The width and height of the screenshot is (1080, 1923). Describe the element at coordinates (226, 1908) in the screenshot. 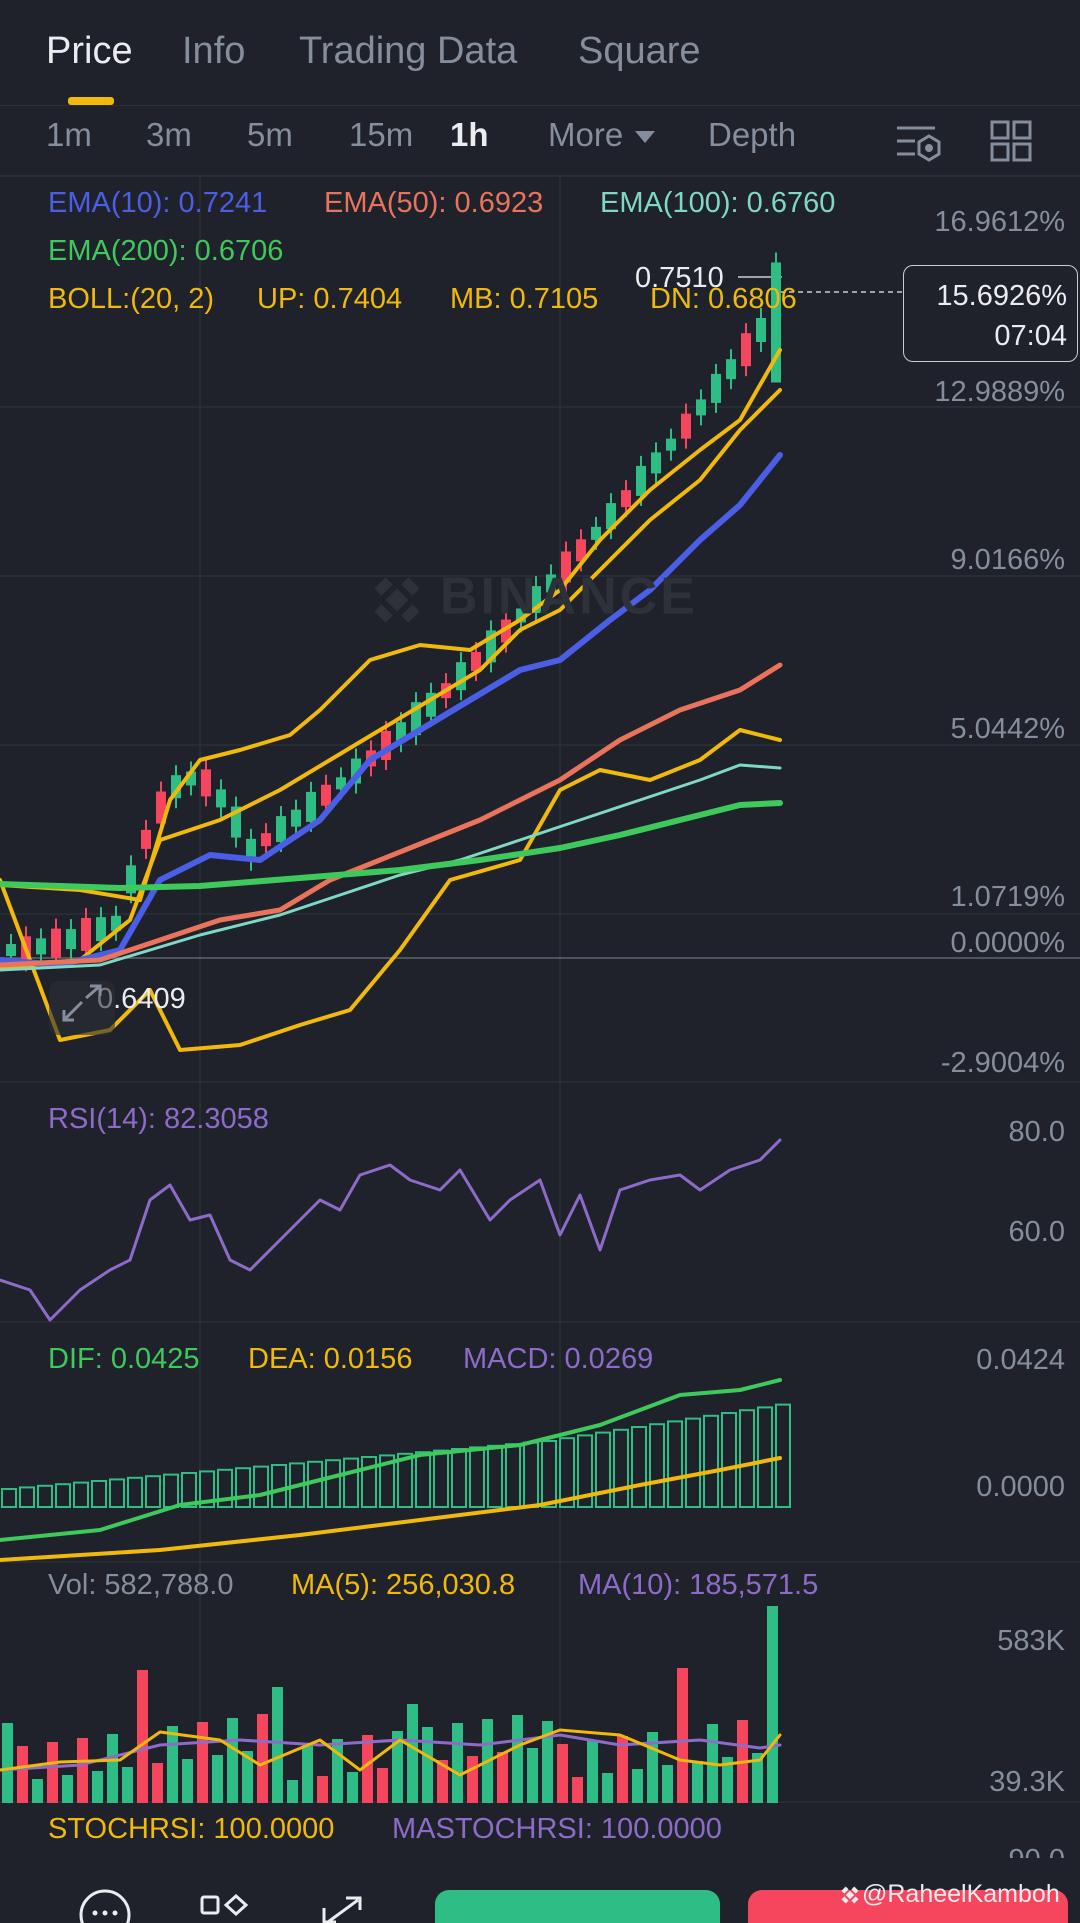

I see `layout-icon` at that location.